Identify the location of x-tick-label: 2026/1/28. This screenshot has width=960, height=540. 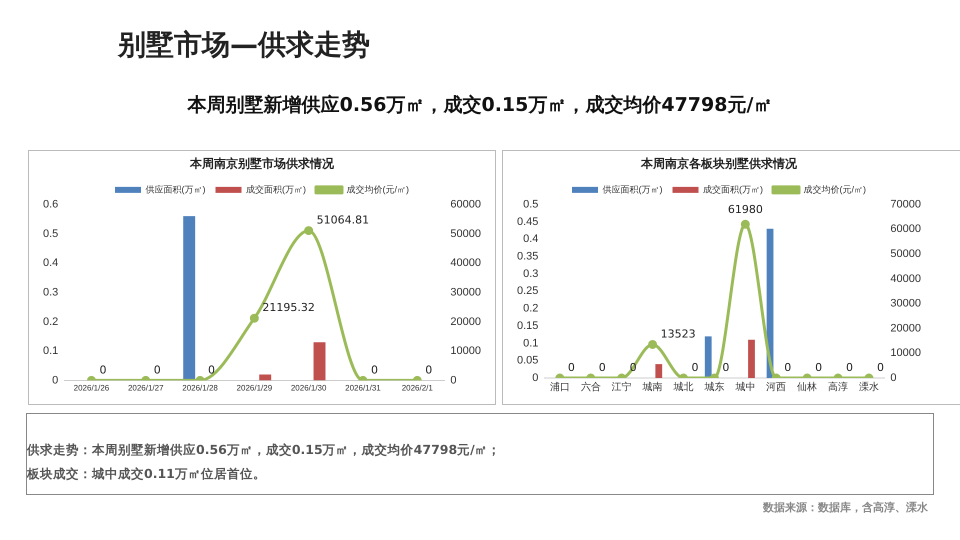
(200, 387).